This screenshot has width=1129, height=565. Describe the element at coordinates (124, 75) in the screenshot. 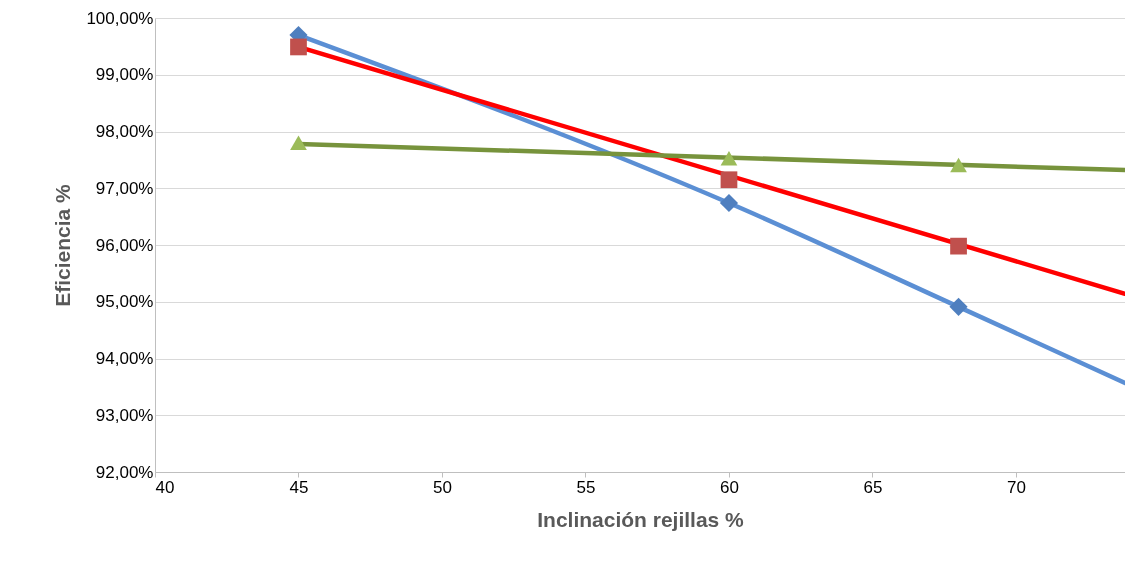

I see `y-tick-label: 99,00%` at that location.